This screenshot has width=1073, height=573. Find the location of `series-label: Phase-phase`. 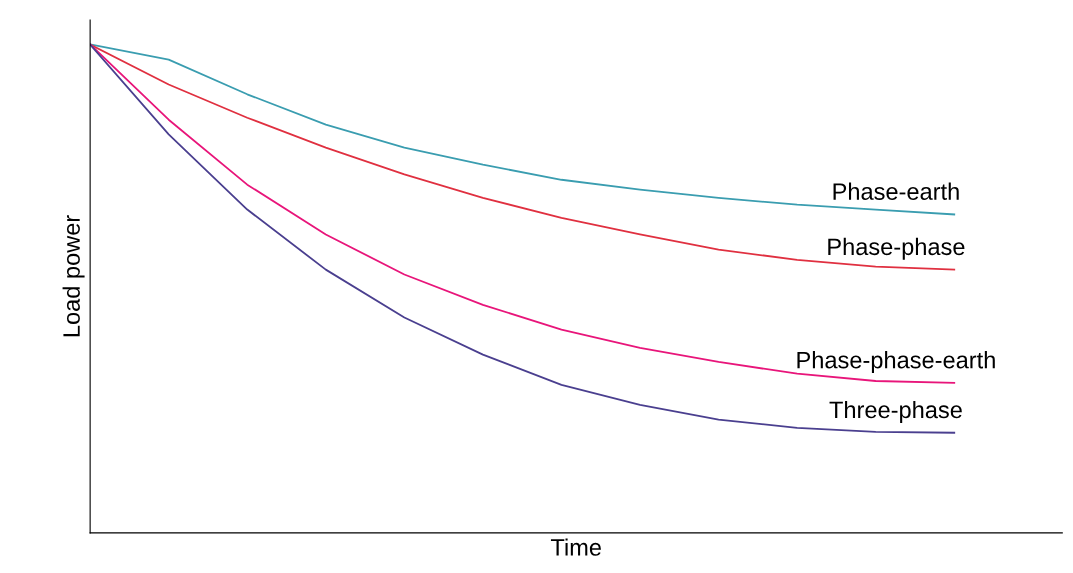

series-label: Phase-phase is located at coordinates (896, 248).